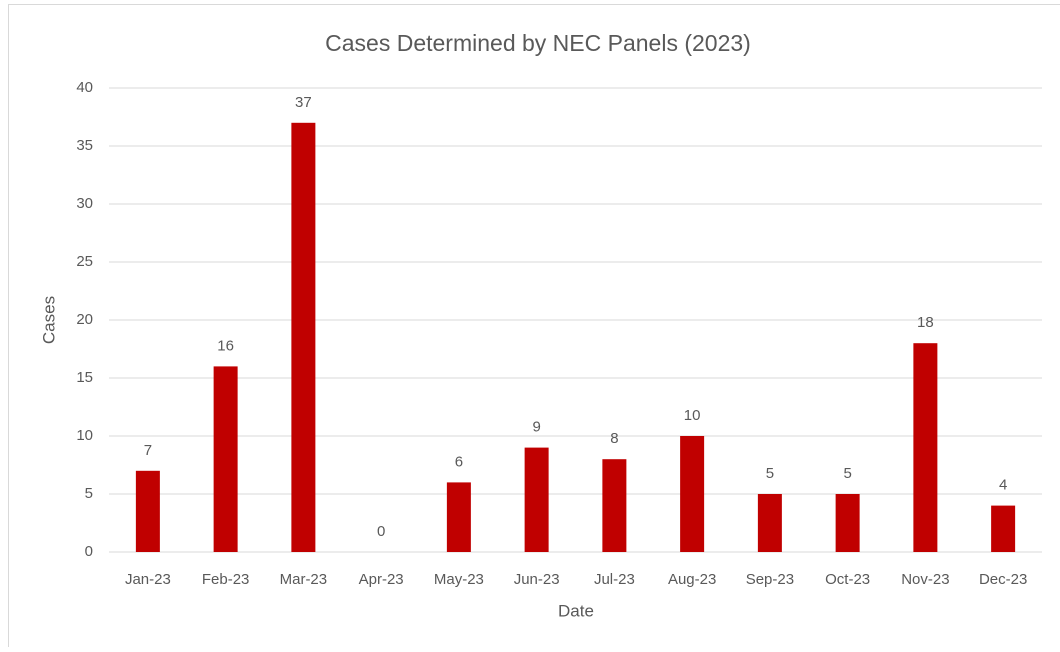 The width and height of the screenshot is (1060, 652). I want to click on x-tick-label: Aug-23, so click(692, 579).